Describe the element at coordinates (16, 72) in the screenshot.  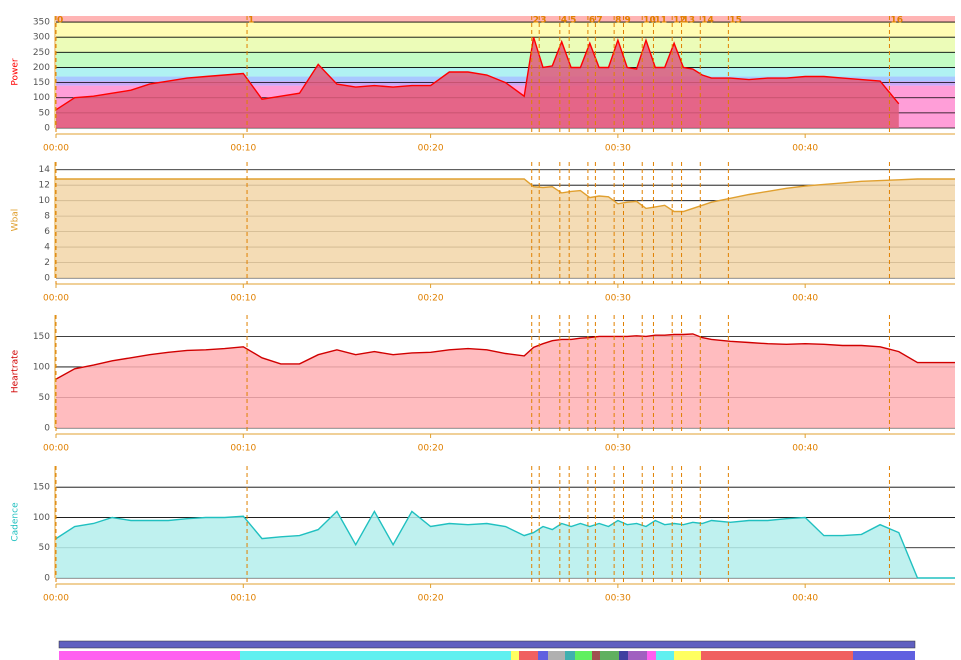
I see `y-axis-title: Power` at that location.